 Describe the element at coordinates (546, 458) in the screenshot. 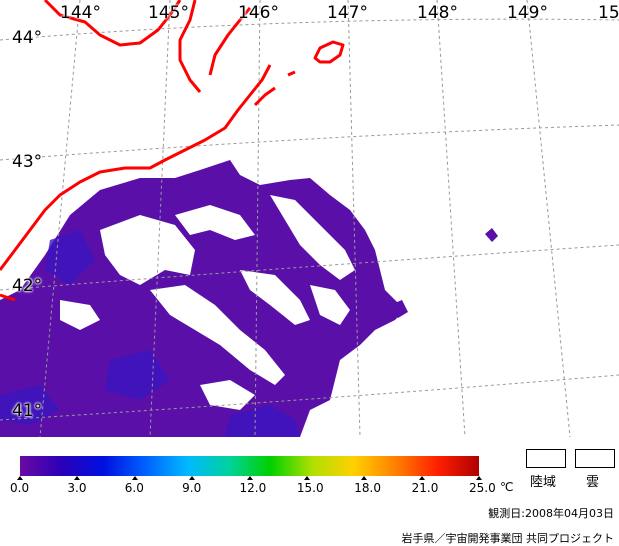

I see `land-swatch` at that location.